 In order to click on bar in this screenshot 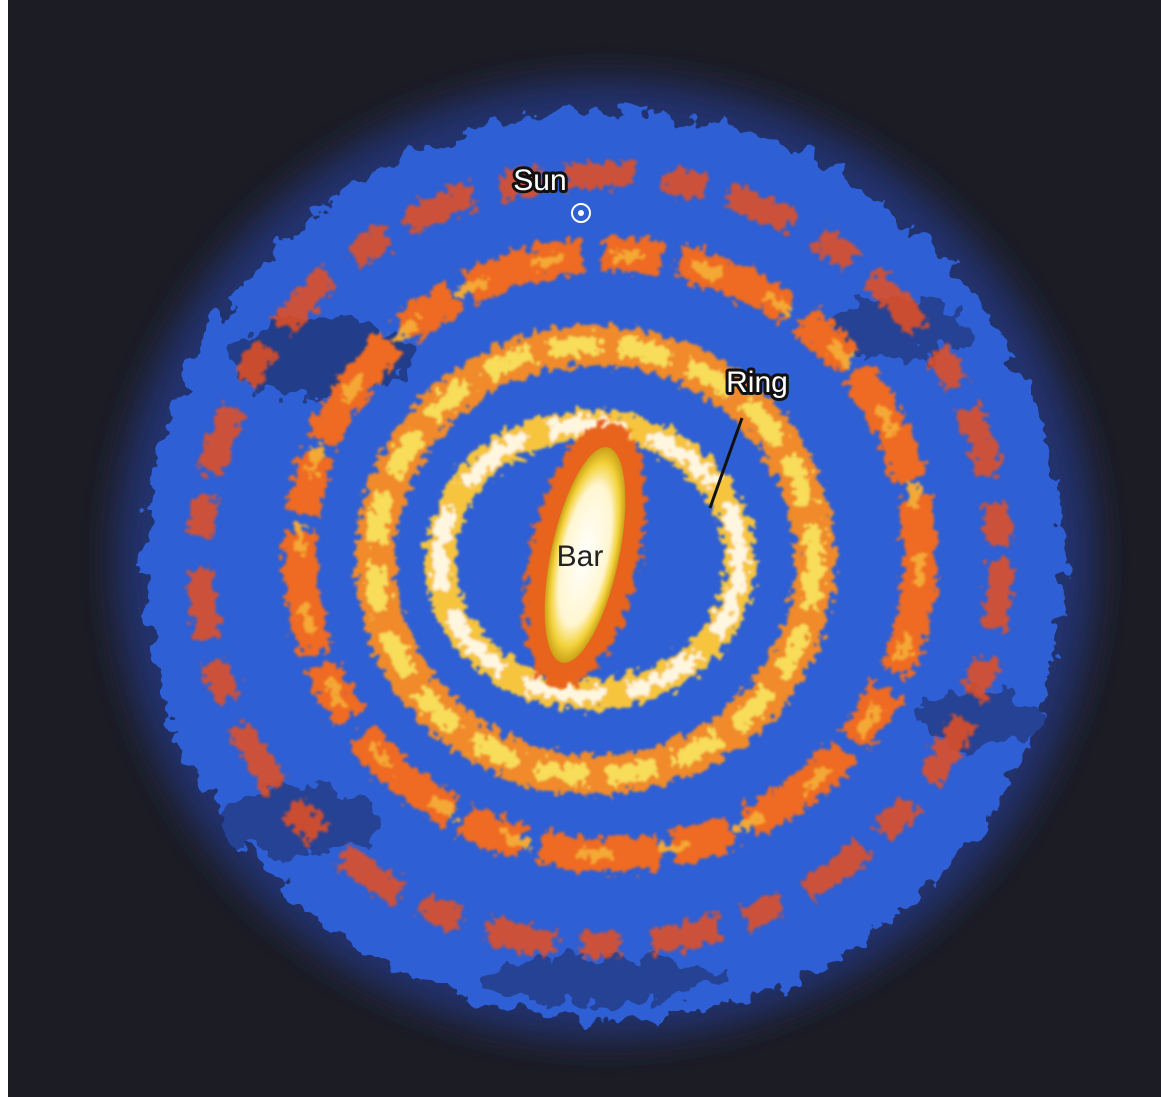, I will do `click(585, 555)`.